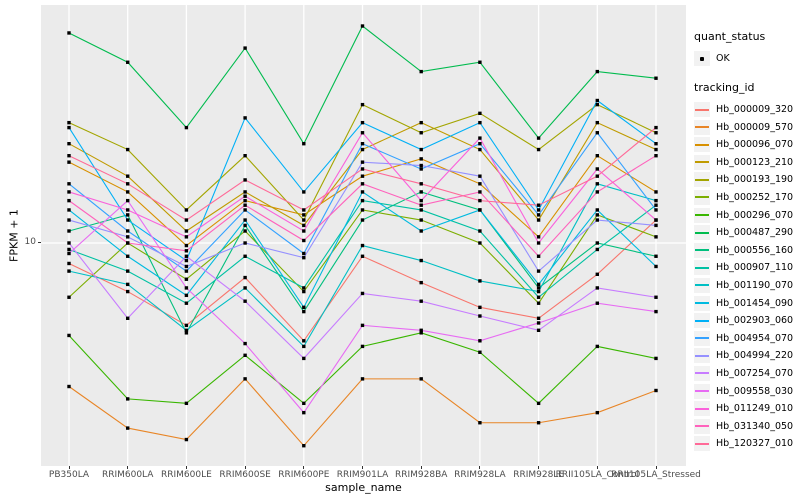 The width and height of the screenshot is (800, 500). I want to click on x-axis-title: sample_name, so click(363, 487).